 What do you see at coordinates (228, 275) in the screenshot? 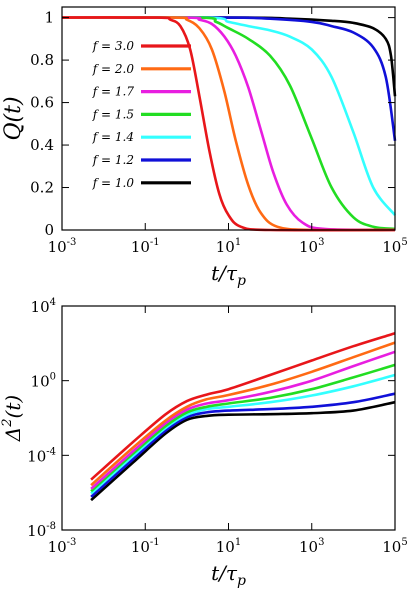
I see `q-x-axis-label: t/τp` at bounding box center [228, 275].